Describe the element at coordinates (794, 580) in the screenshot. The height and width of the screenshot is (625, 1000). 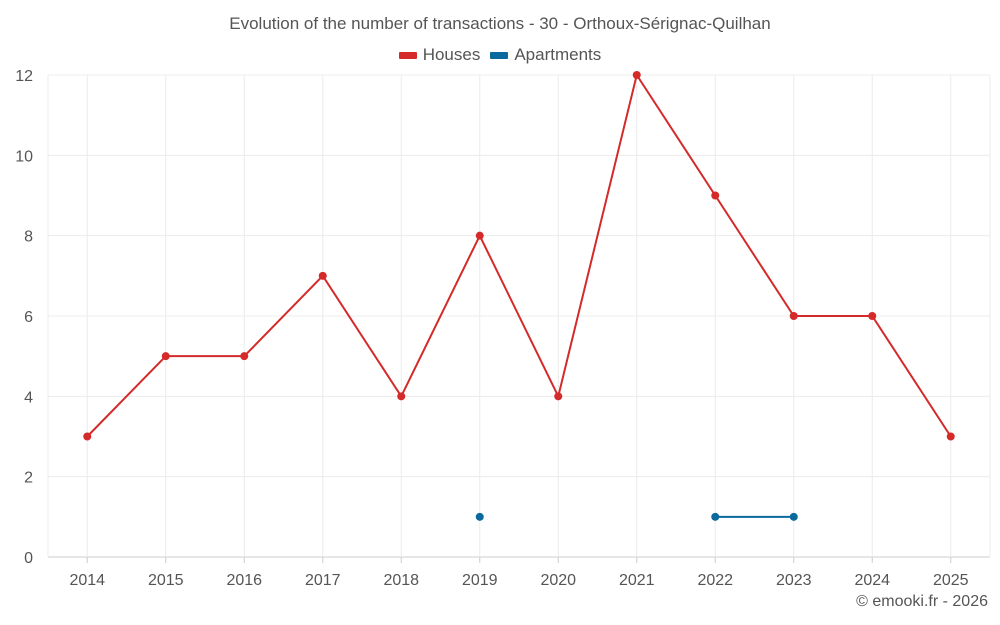
I see `x-tick-label-2023: 2023` at that location.